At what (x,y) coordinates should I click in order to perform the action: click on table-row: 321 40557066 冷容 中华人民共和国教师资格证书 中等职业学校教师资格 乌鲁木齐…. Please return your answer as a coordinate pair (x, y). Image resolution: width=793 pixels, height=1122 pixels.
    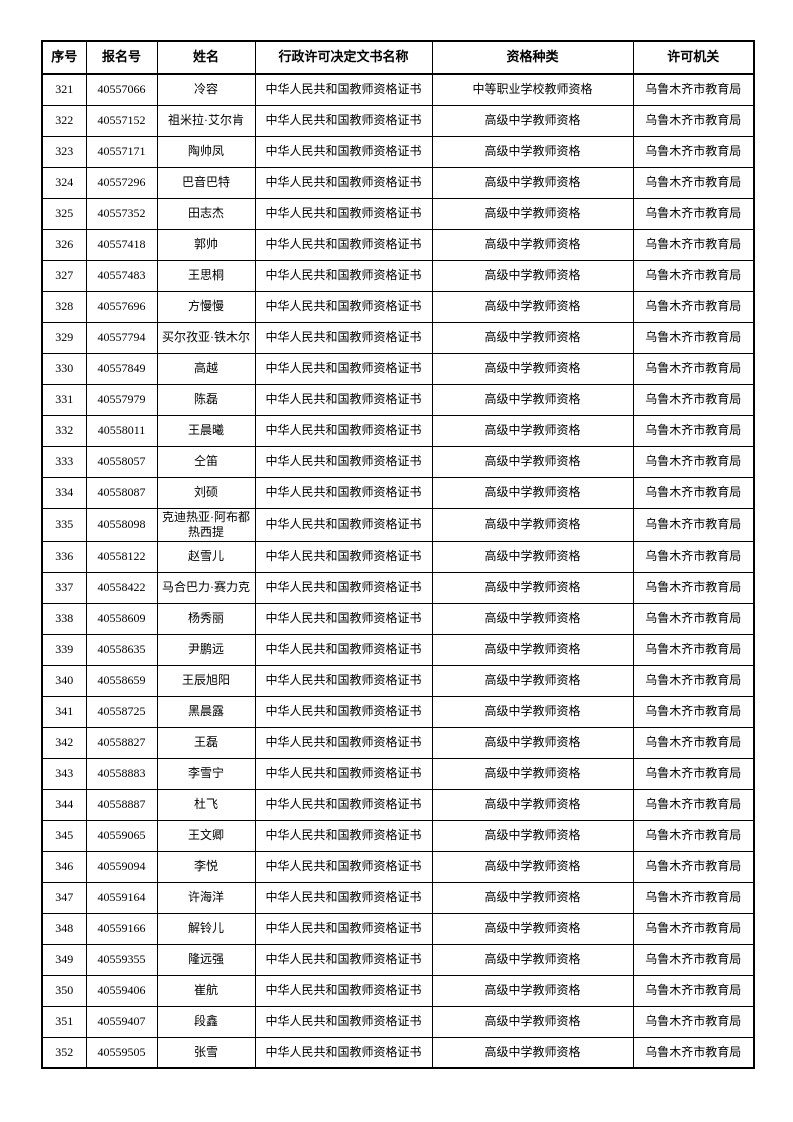
    Looking at the image, I should click on (398, 89).